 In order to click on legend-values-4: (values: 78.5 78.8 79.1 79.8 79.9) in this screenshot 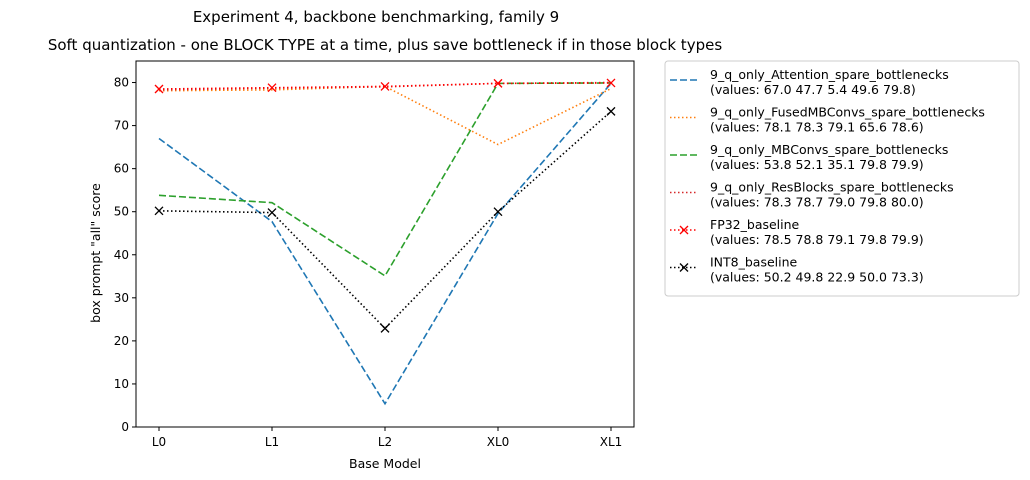, I will do `click(817, 239)`.